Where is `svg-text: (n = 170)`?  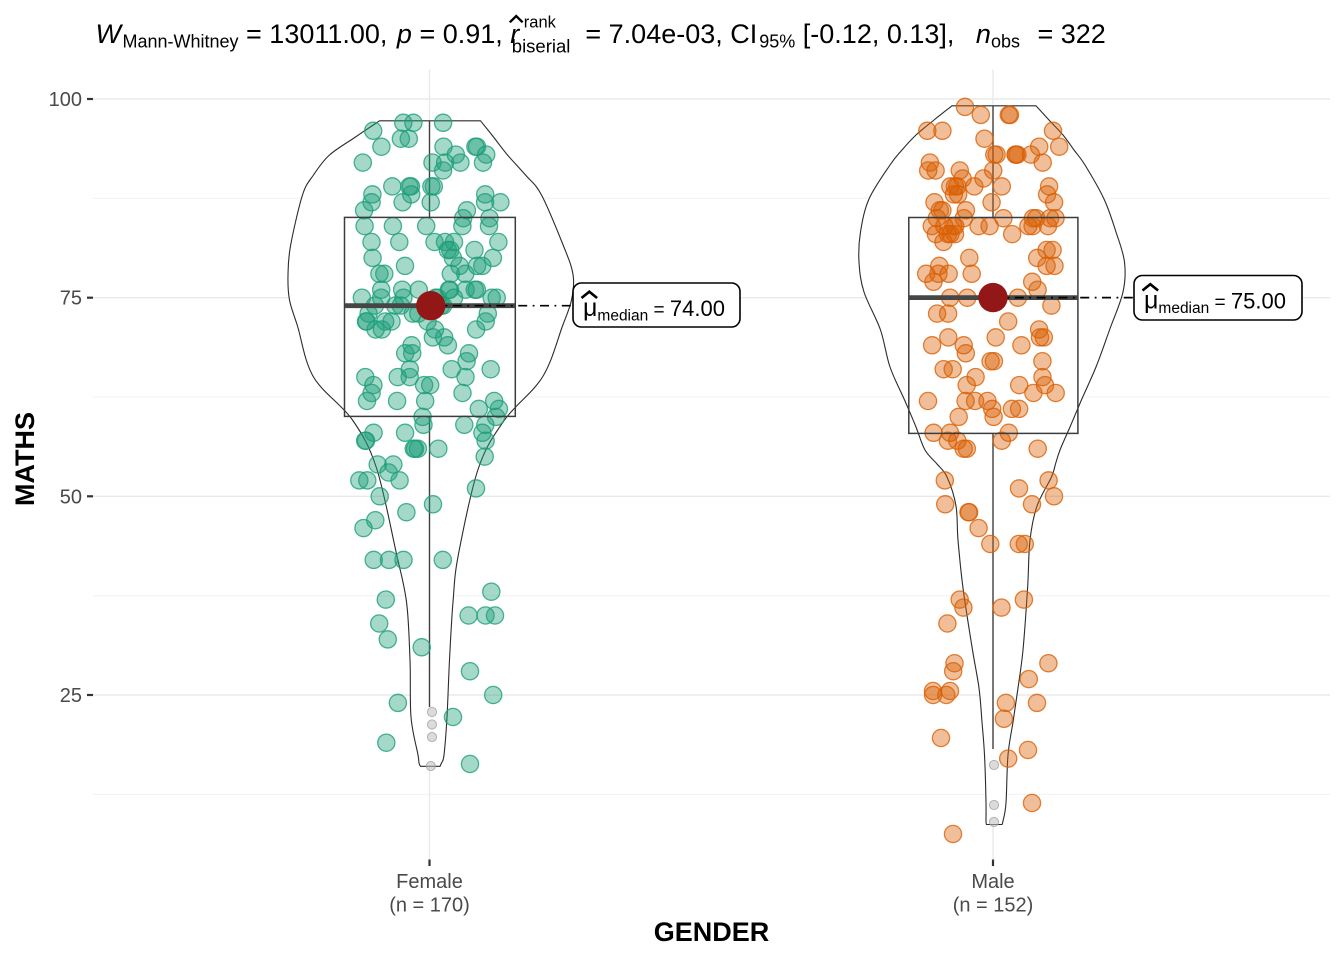
svg-text: (n = 170) is located at coordinates (429, 906).